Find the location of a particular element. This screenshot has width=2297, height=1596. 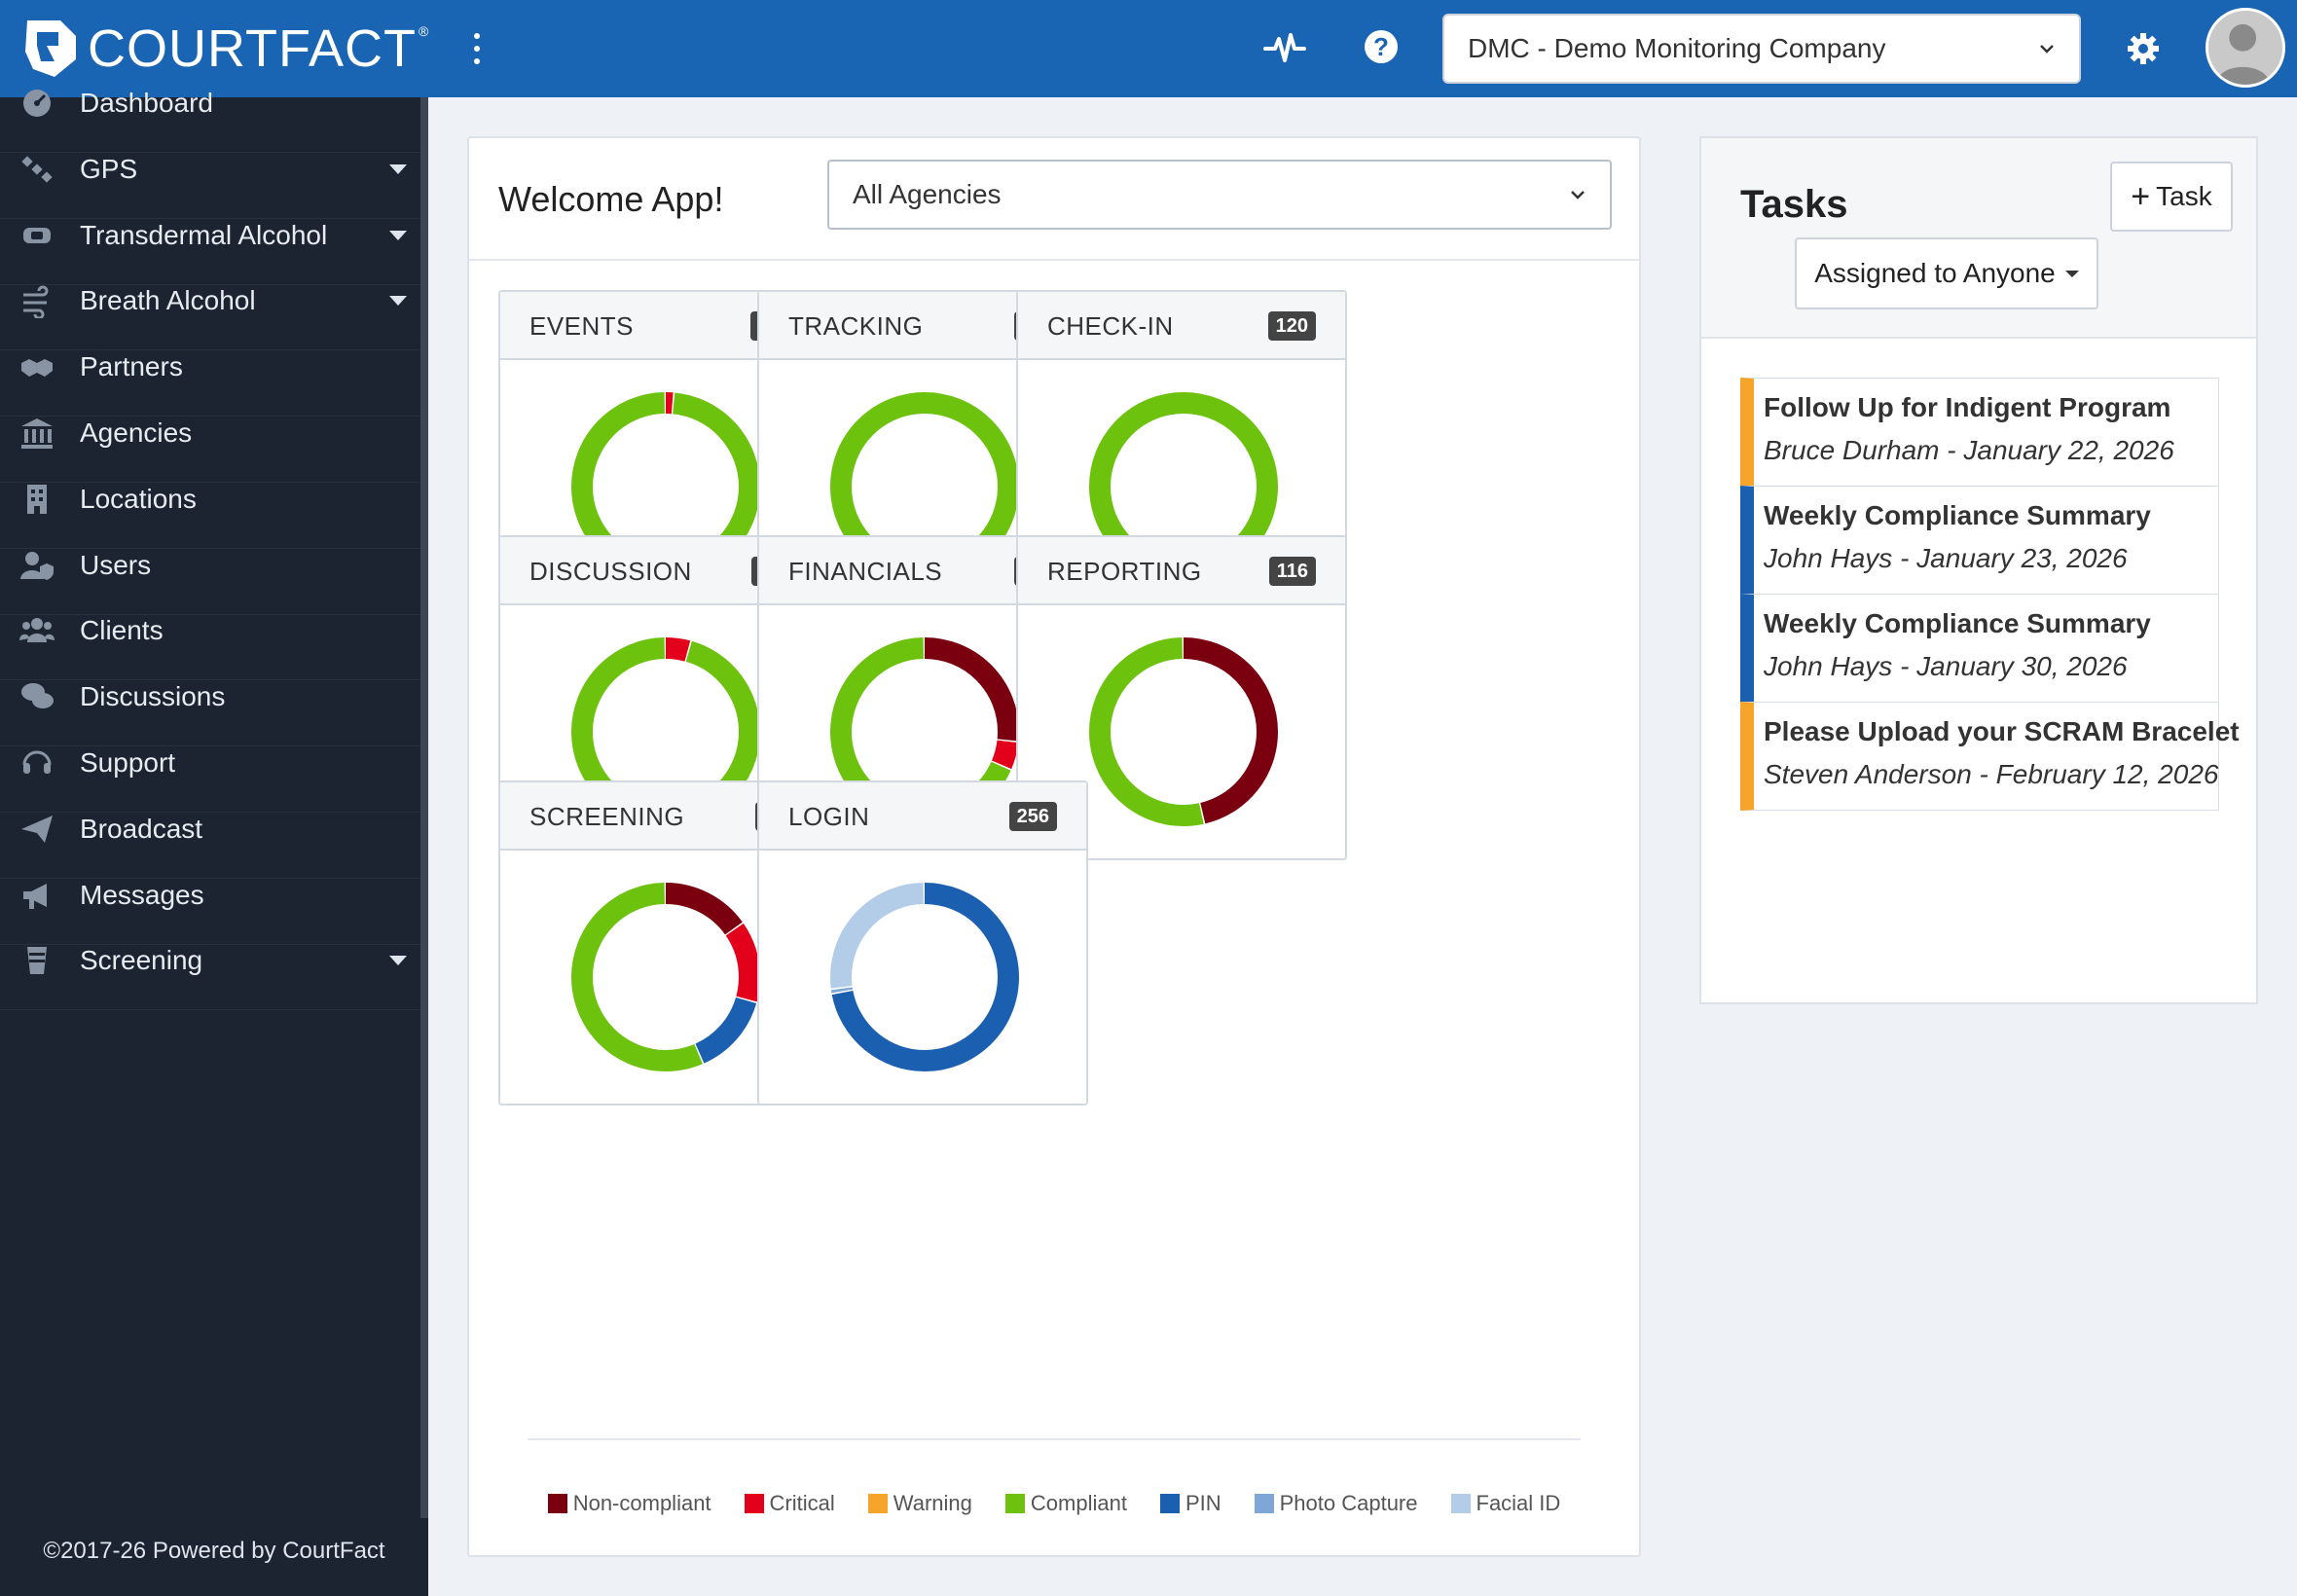

legend-label: Warning is located at coordinates (932, 1503).